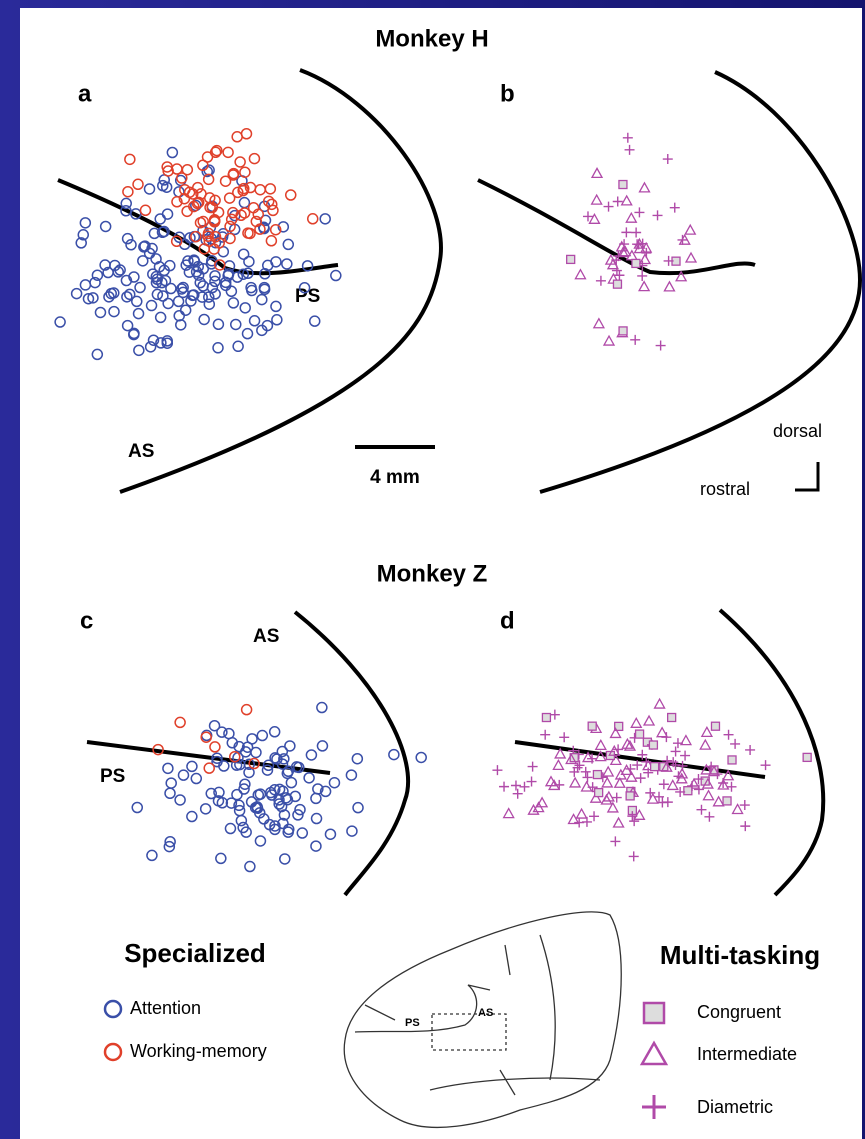 Image resolution: width=865 pixels, height=1139 pixels. I want to click on legend-title: Specialized, so click(195, 953).